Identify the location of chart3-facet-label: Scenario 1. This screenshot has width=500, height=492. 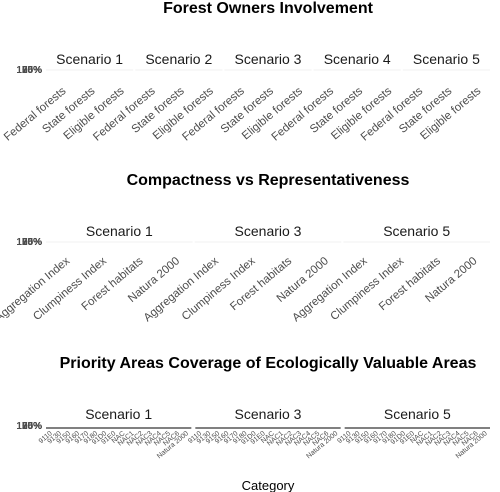
(118, 414).